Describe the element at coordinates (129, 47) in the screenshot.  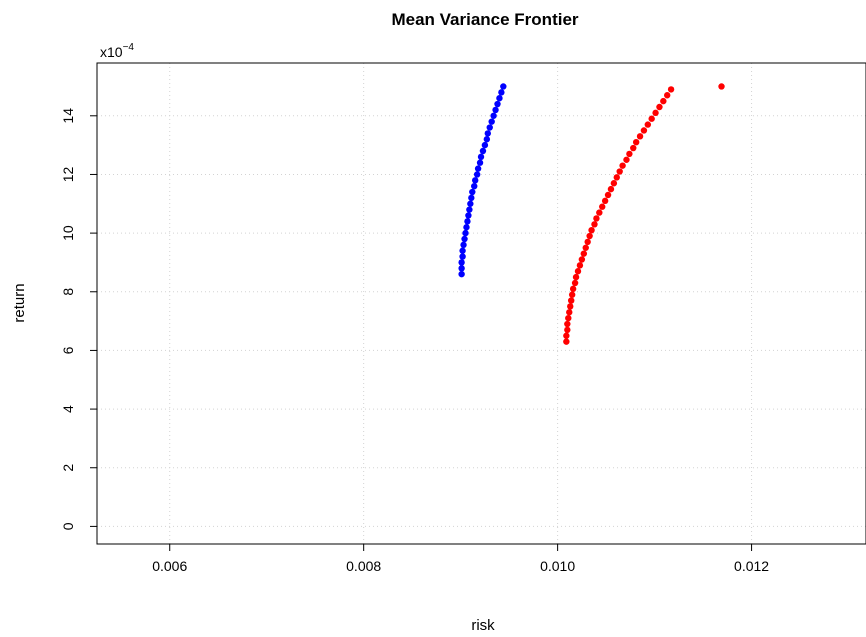
I see `y-scale-exponent: −4` at that location.